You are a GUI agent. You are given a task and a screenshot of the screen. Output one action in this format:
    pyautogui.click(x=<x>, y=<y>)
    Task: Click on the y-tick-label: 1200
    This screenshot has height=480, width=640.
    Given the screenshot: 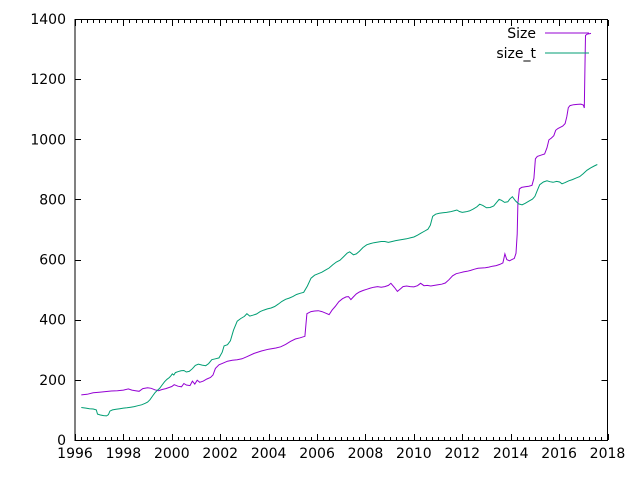 What is the action you would take?
    pyautogui.click(x=48, y=80)
    